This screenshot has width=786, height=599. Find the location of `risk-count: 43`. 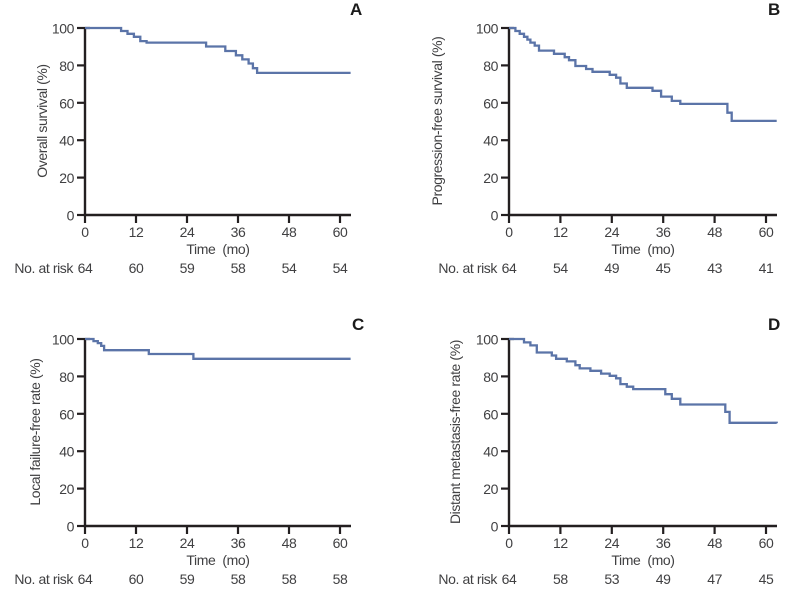

risk-count: 43 is located at coordinates (714, 268).